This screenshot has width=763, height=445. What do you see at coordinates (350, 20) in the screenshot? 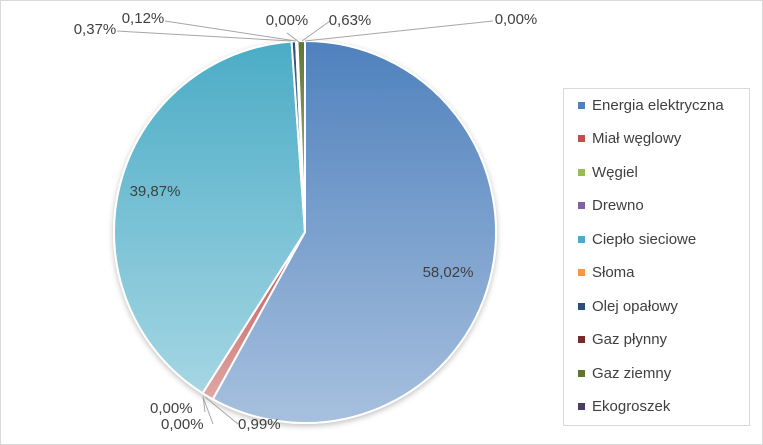
I see `data-label-9: 0,63%` at bounding box center [350, 20].